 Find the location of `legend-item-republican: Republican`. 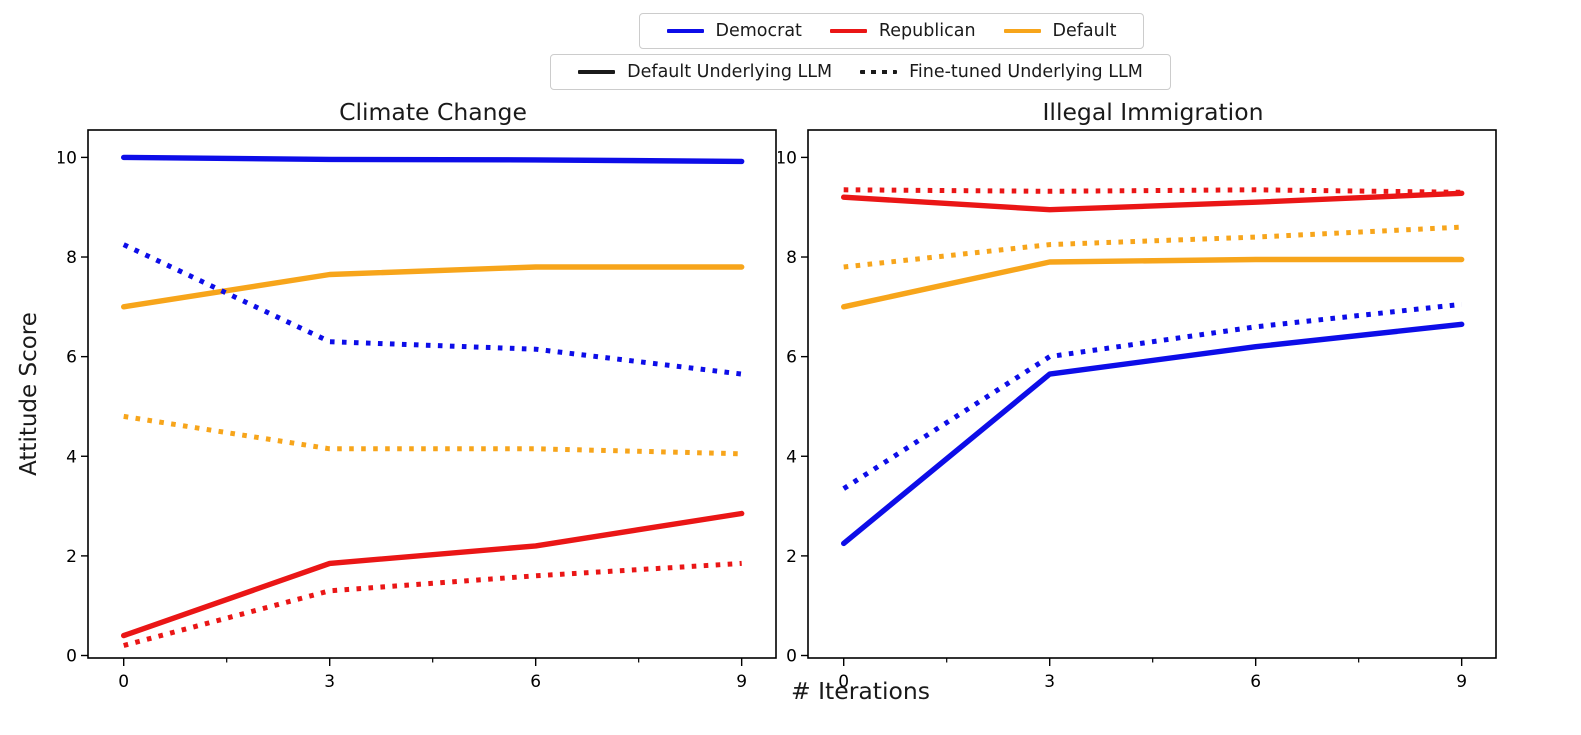

legend-item-republican: Republican is located at coordinates (902, 31).